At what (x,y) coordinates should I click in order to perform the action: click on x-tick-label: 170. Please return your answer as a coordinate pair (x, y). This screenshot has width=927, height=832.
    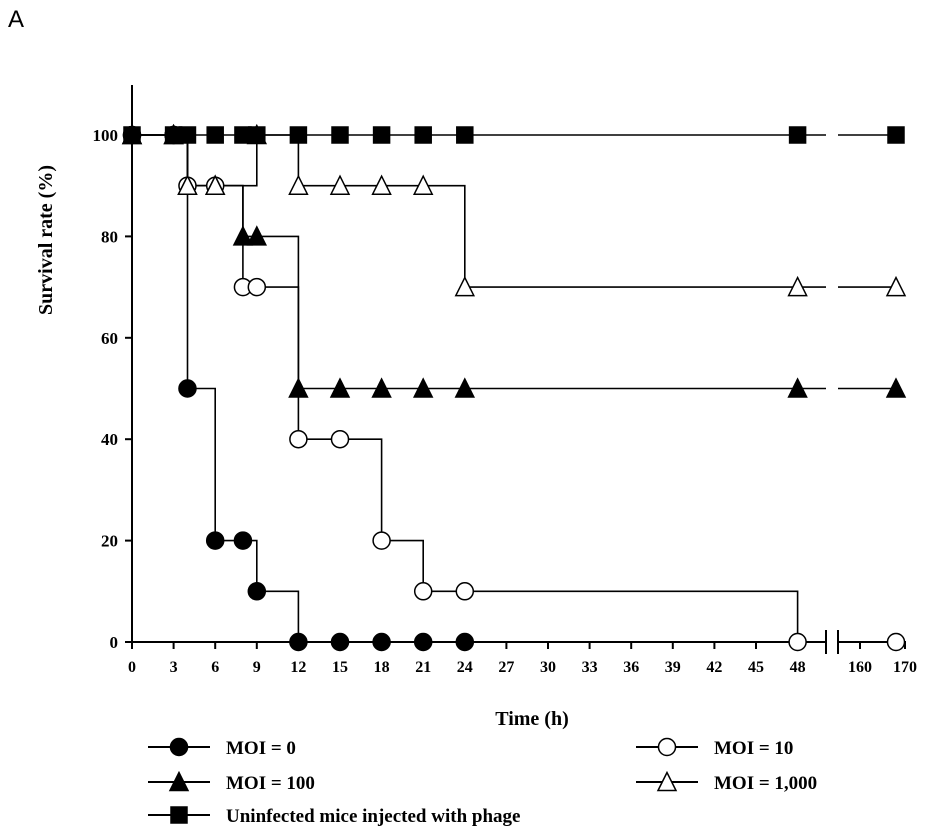
    Looking at the image, I should click on (905, 667).